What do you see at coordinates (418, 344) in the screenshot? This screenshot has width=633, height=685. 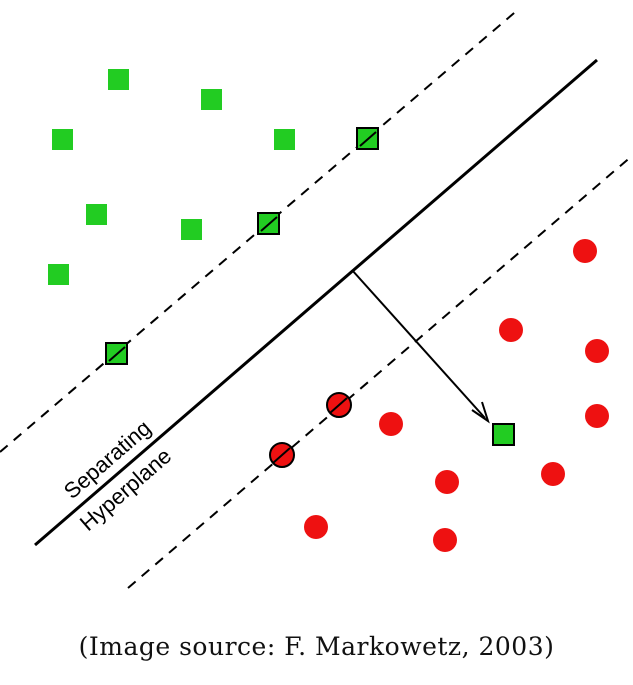 I see `normal-vector-arrow` at bounding box center [418, 344].